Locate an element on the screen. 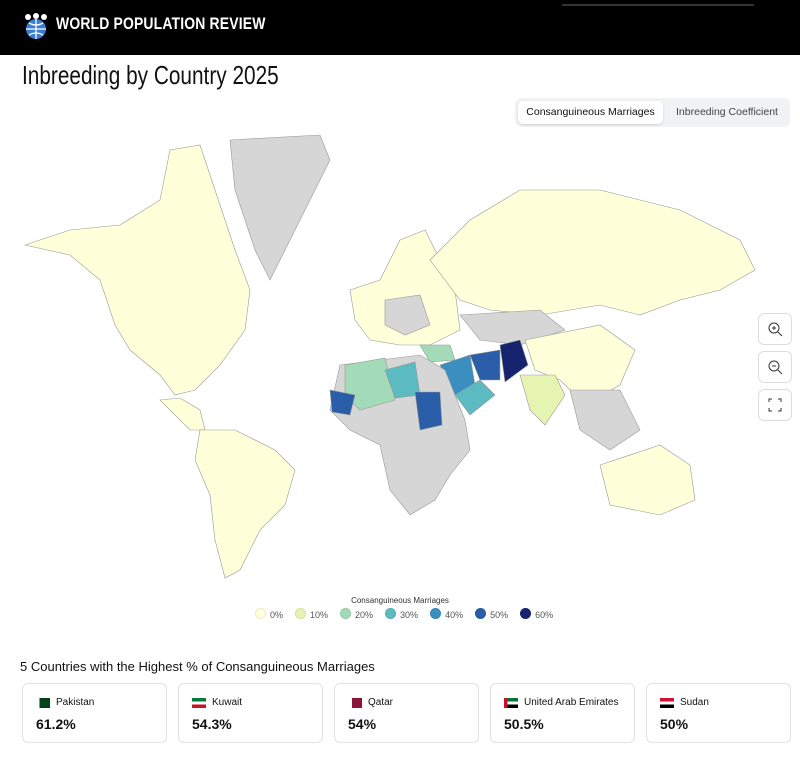 The width and height of the screenshot is (800, 763). country-name: Pakistan is located at coordinates (75, 702).